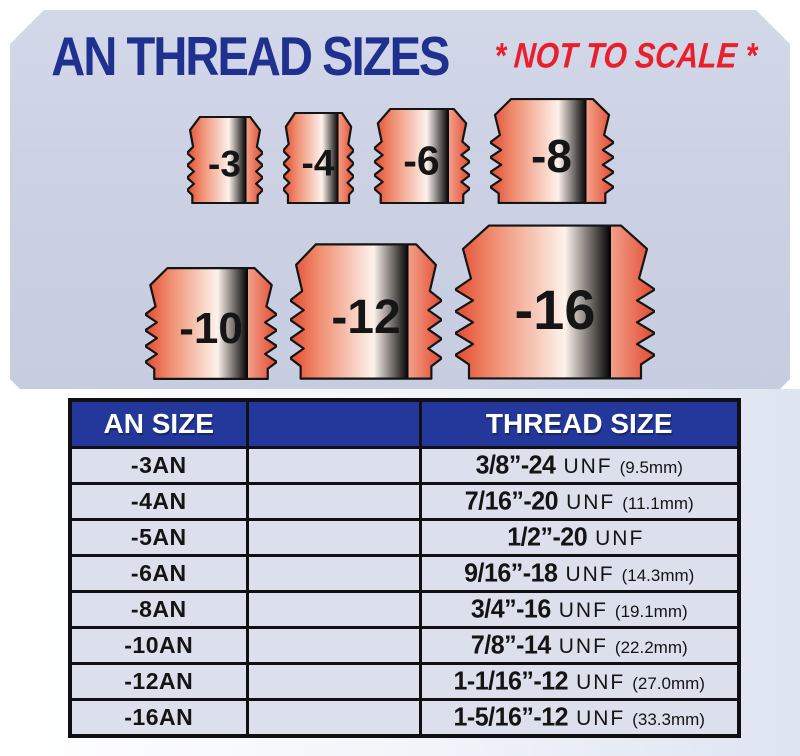 Image resolution: width=800 pixels, height=756 pixels. I want to click on not-to-scale-note: * NOT TO SCALE *, so click(626, 56).